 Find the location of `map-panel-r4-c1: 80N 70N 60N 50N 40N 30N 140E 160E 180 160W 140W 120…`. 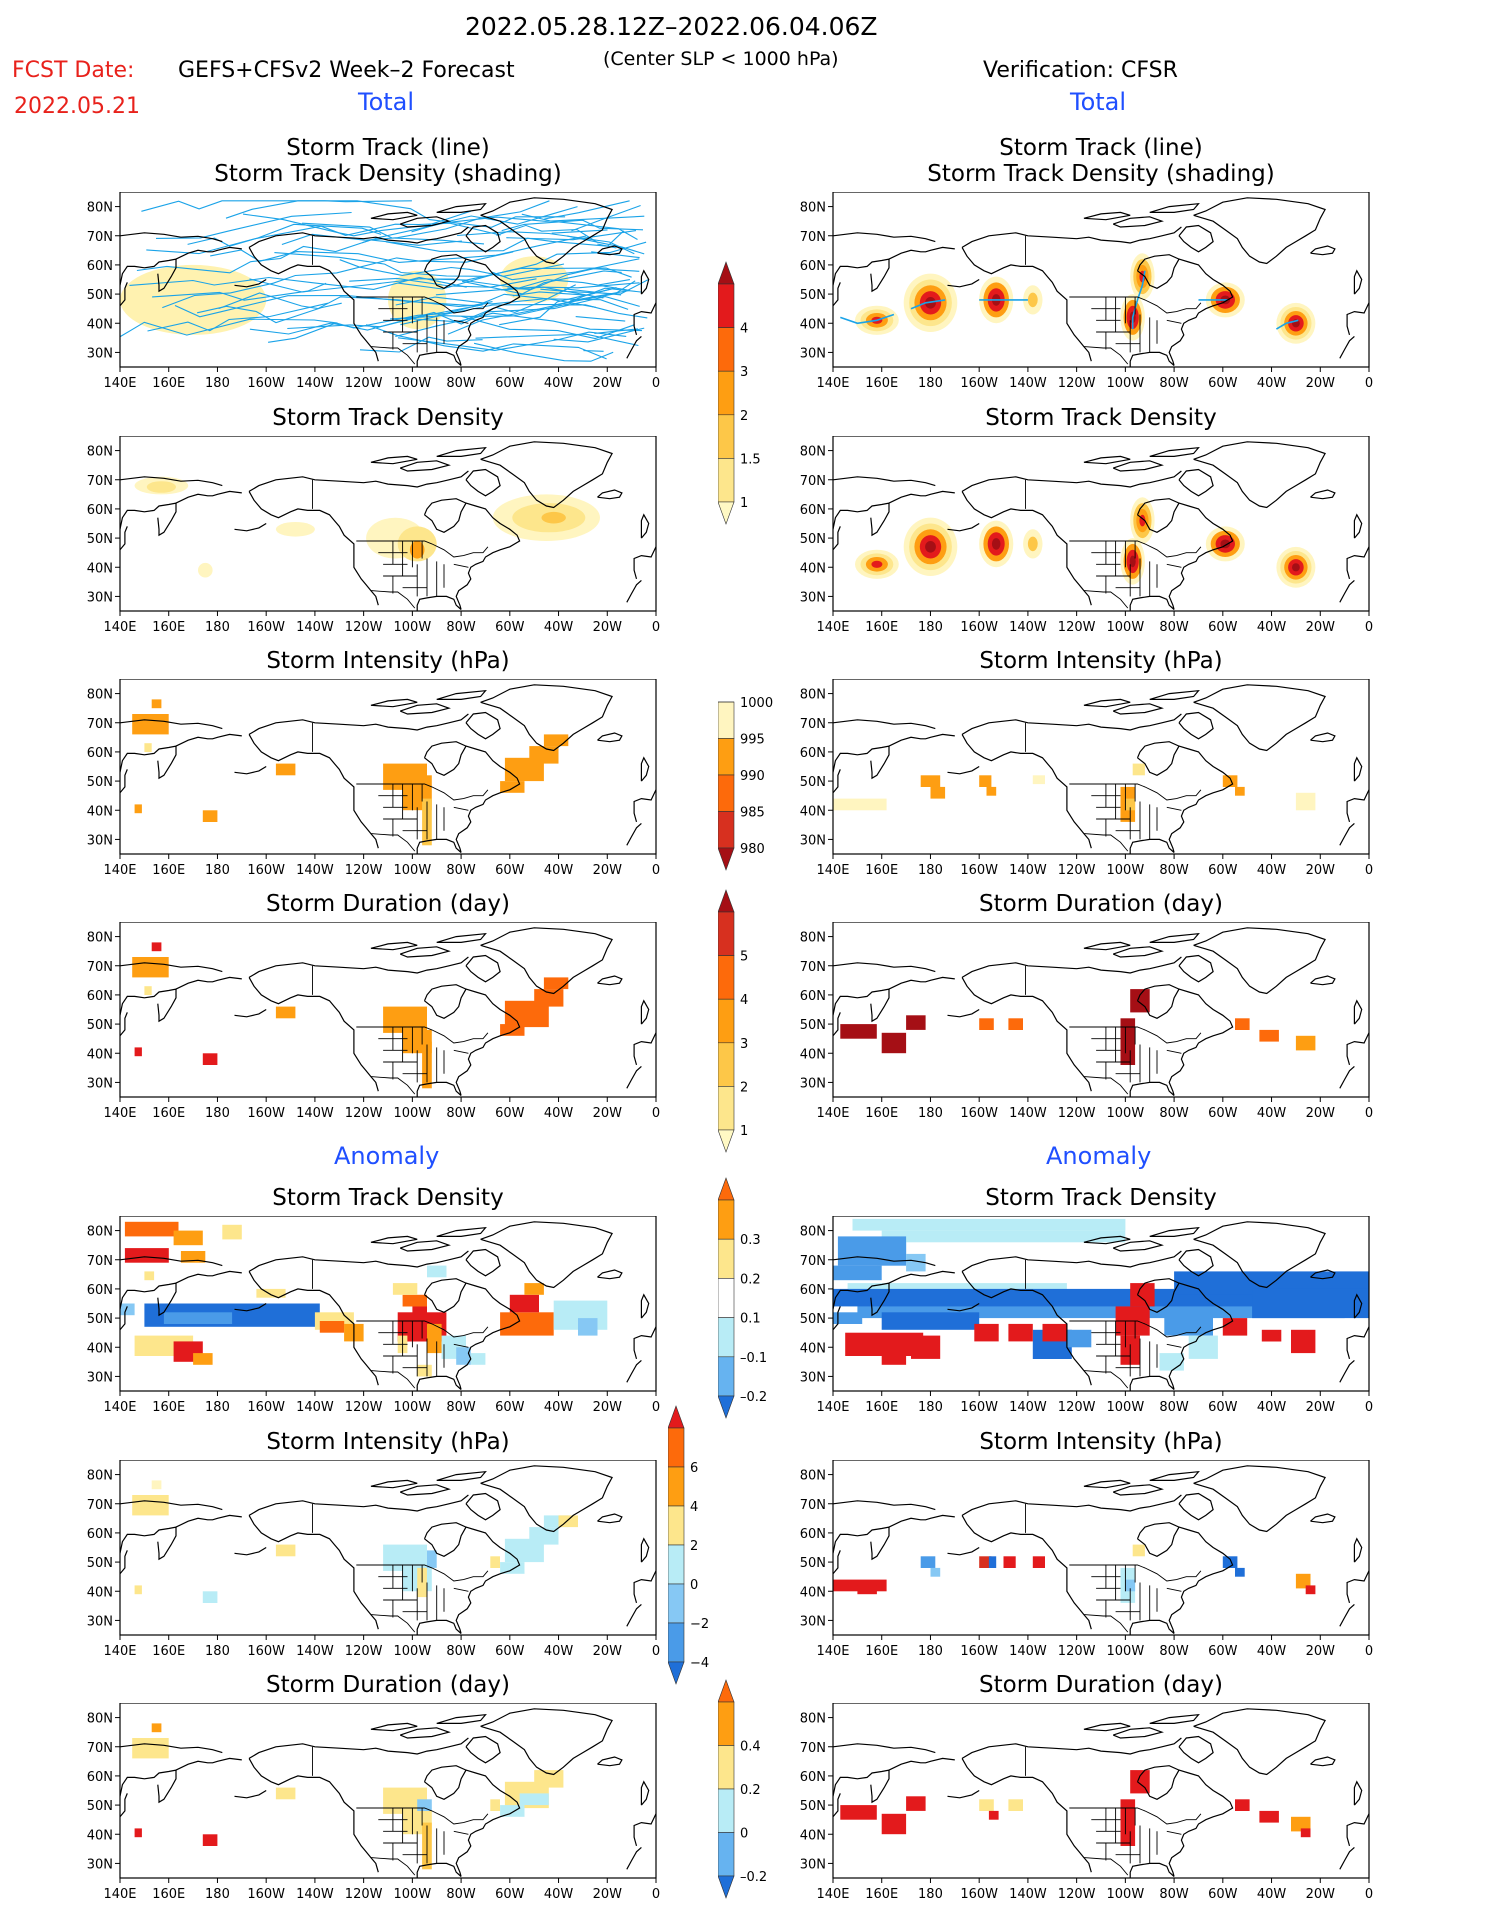

map-panel-r4-c1: 80N 70N 60N 50N 40N 30N 140E 160E 180 160W 140W 120… is located at coordinates (1086, 1315).